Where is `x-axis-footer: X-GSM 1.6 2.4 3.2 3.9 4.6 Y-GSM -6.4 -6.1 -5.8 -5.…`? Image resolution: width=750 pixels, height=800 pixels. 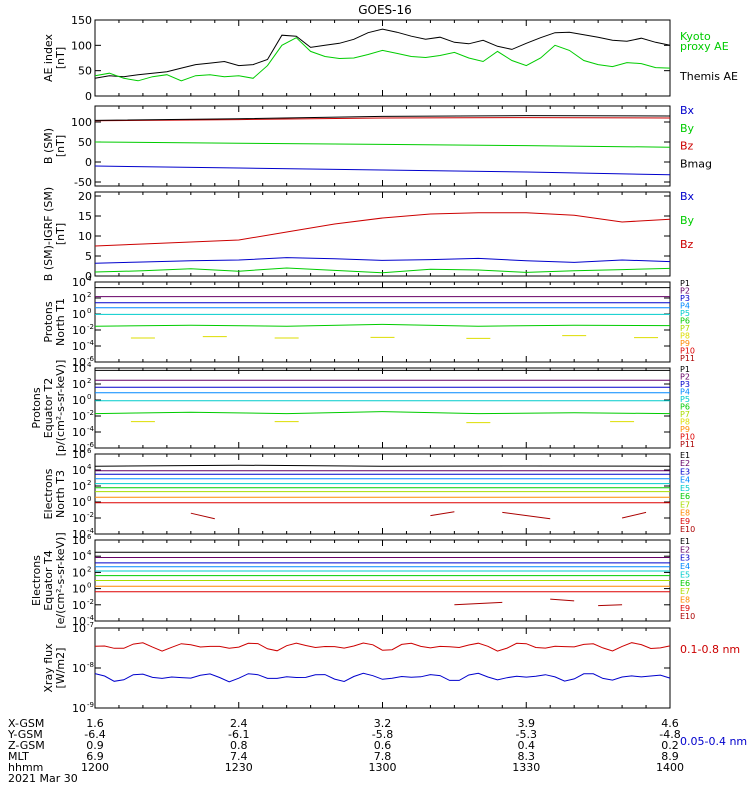
x-axis-footer: X-GSM 1.6 2.4 3.2 3.9 4.6 Y-GSM -6.4 -6.1 -5.8 -5.… is located at coordinates (345, 751).